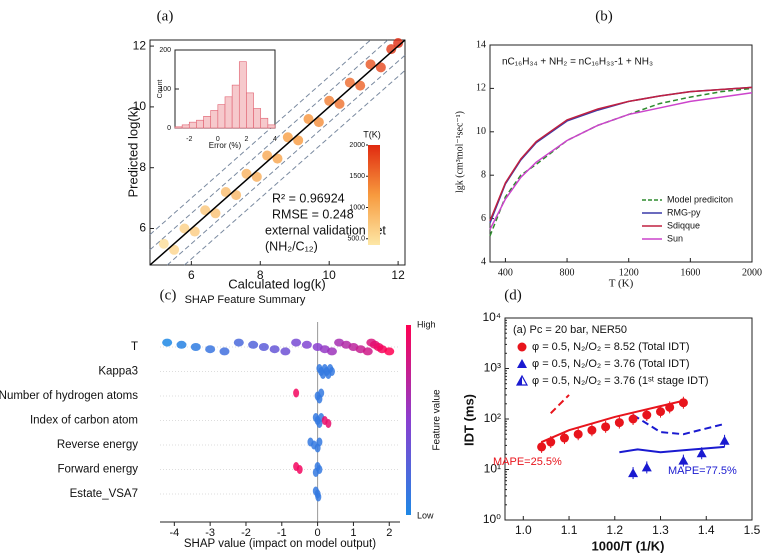 The height and width of the screenshot is (555, 763). What do you see at coordinates (398, 275) in the screenshot?
I see `x-tick-label: 12` at bounding box center [398, 275].